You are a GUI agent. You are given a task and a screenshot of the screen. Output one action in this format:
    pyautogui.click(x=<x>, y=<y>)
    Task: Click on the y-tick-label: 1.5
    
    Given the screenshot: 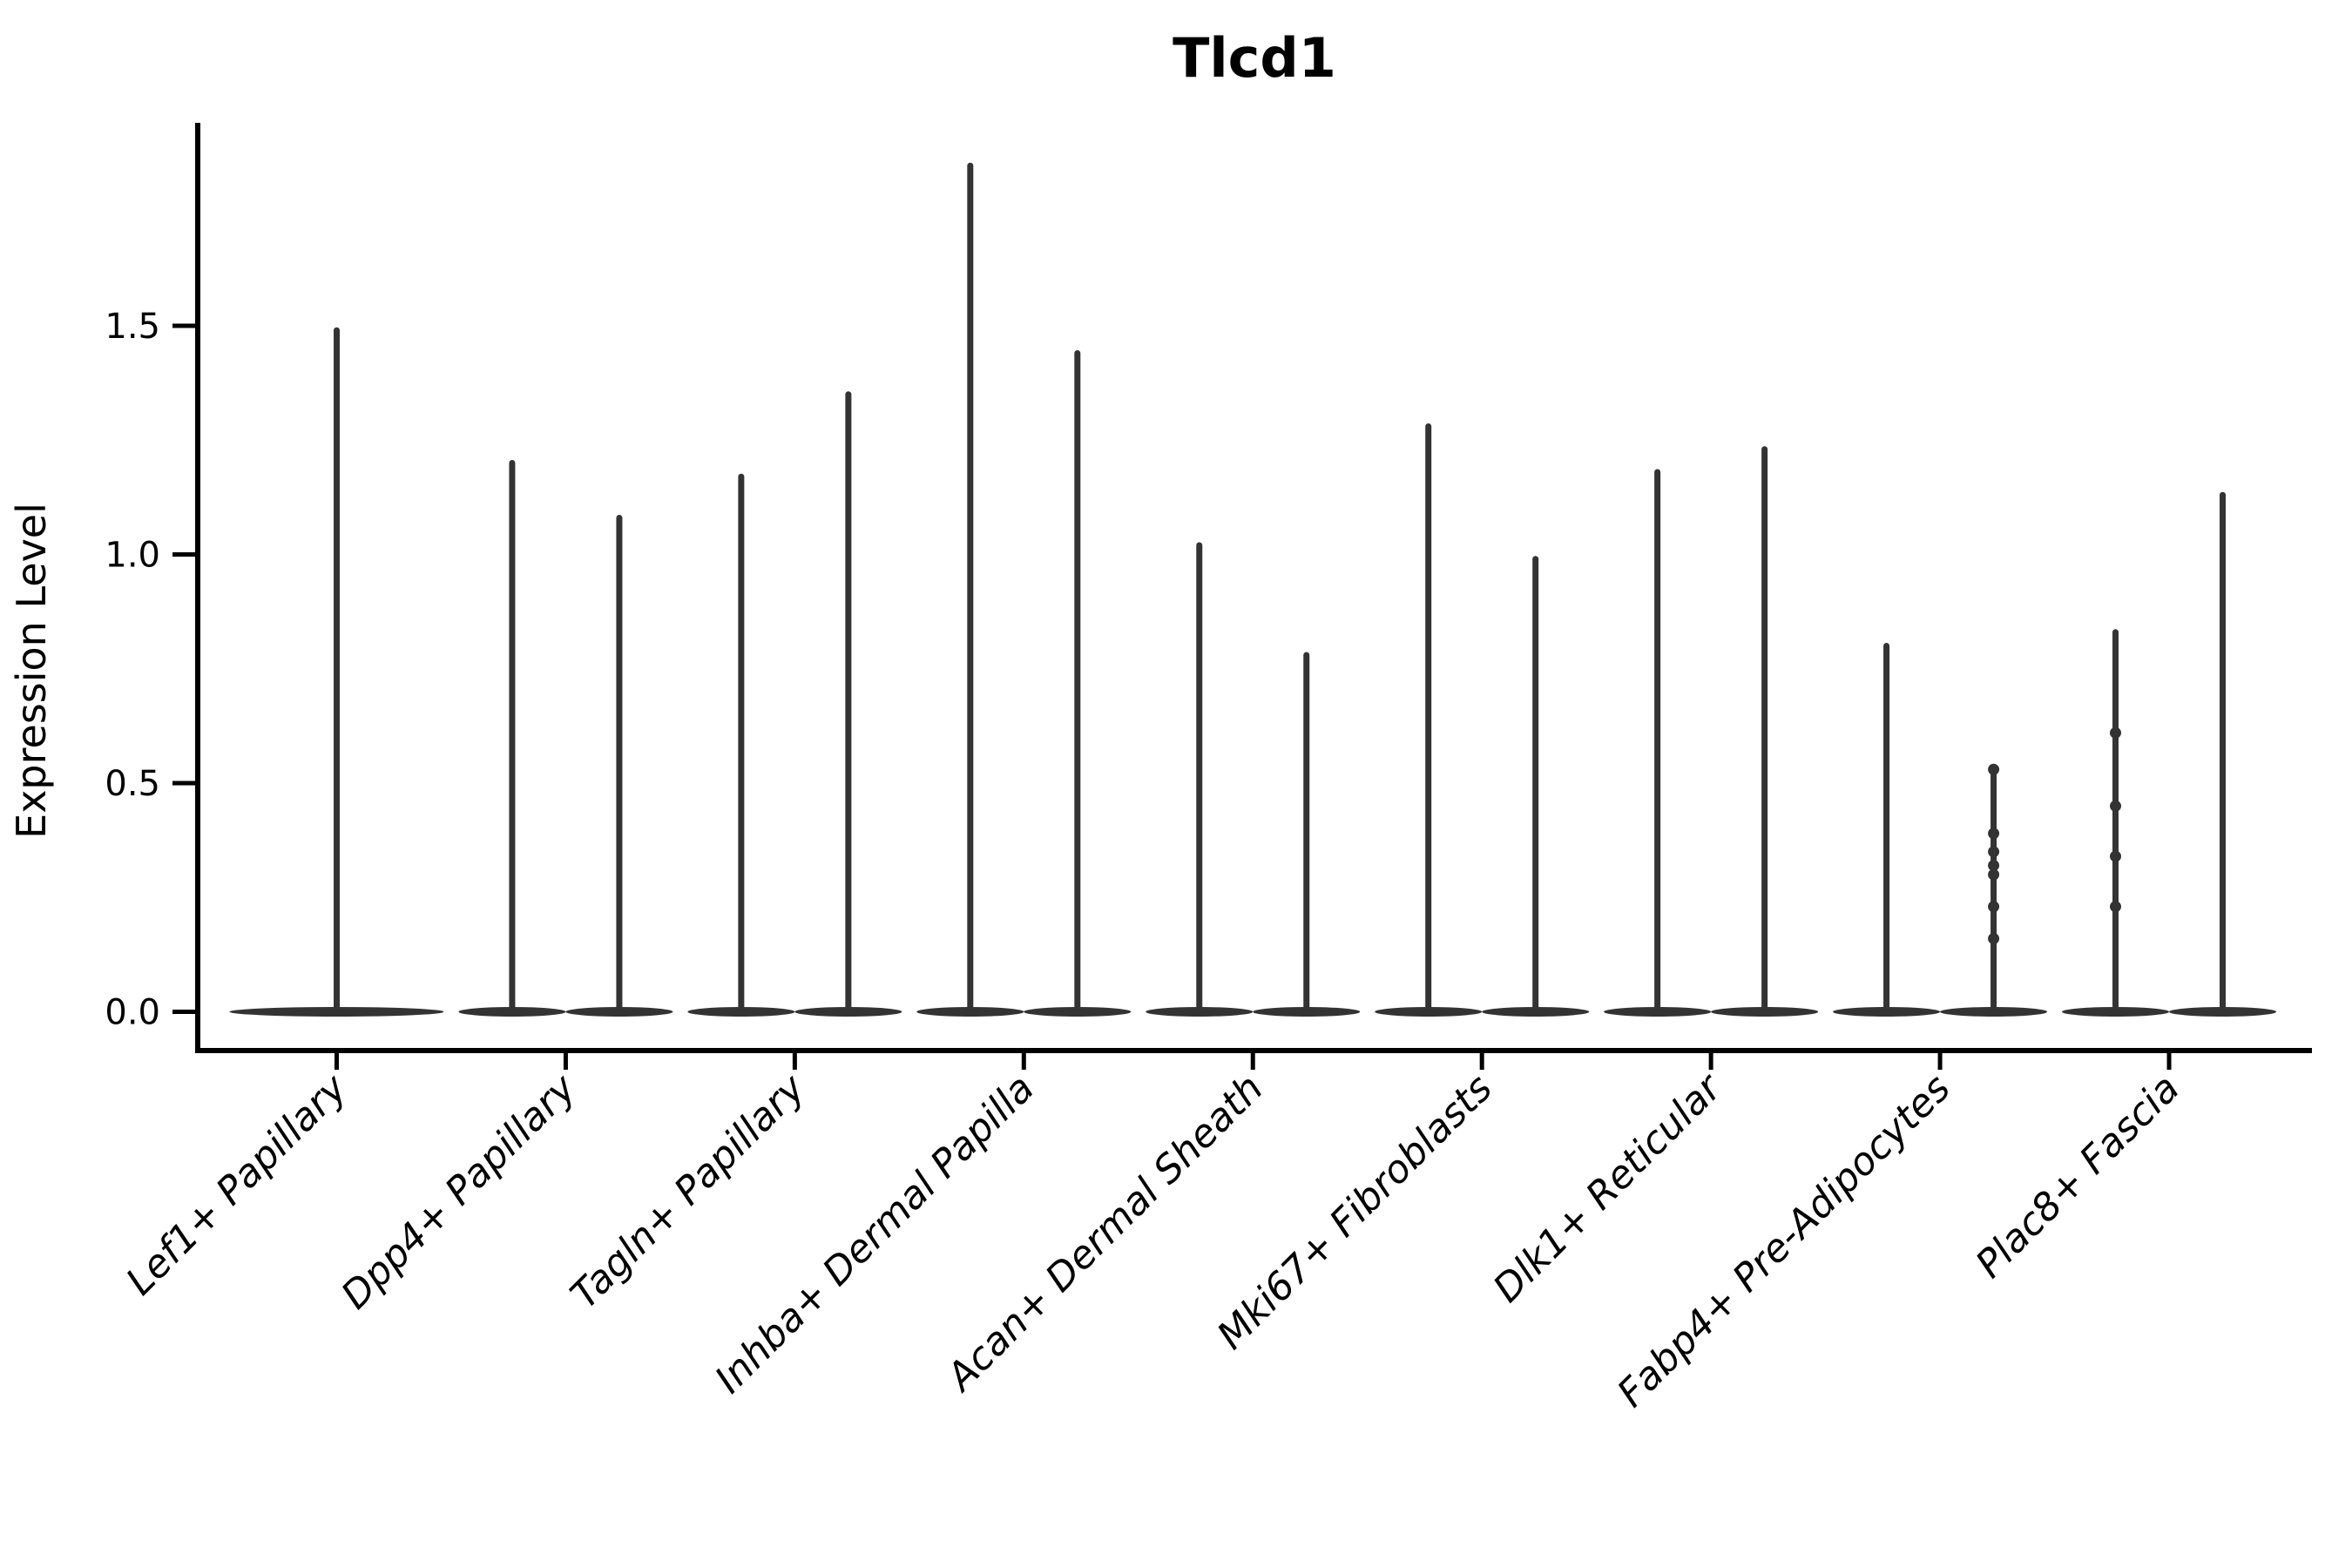 What is the action you would take?
    pyautogui.click(x=132, y=327)
    